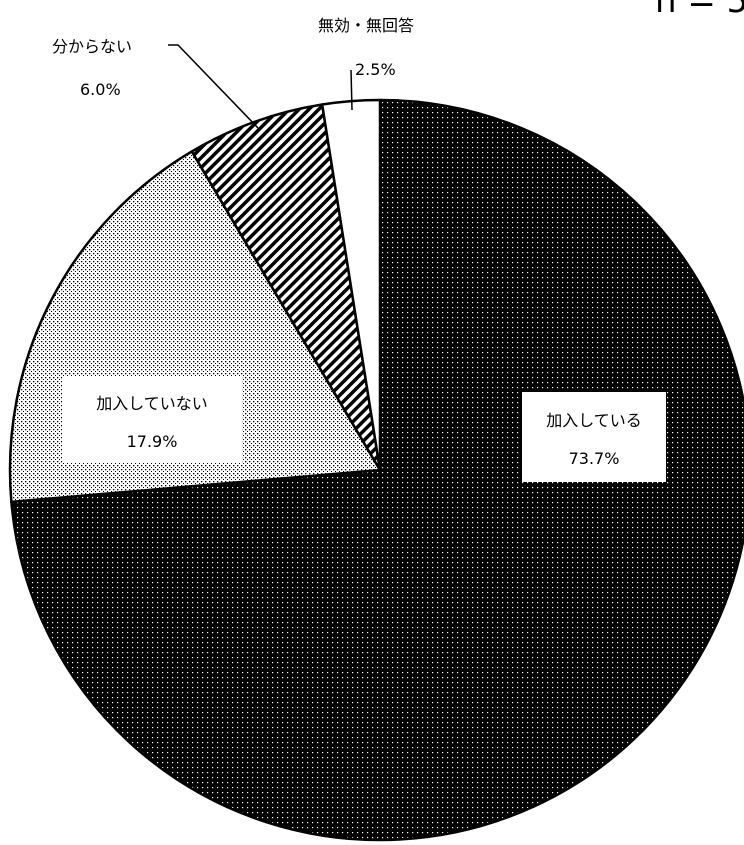  What do you see at coordinates (92, 46) in the screenshot?
I see `slice-label-unknown: 分からない` at bounding box center [92, 46].